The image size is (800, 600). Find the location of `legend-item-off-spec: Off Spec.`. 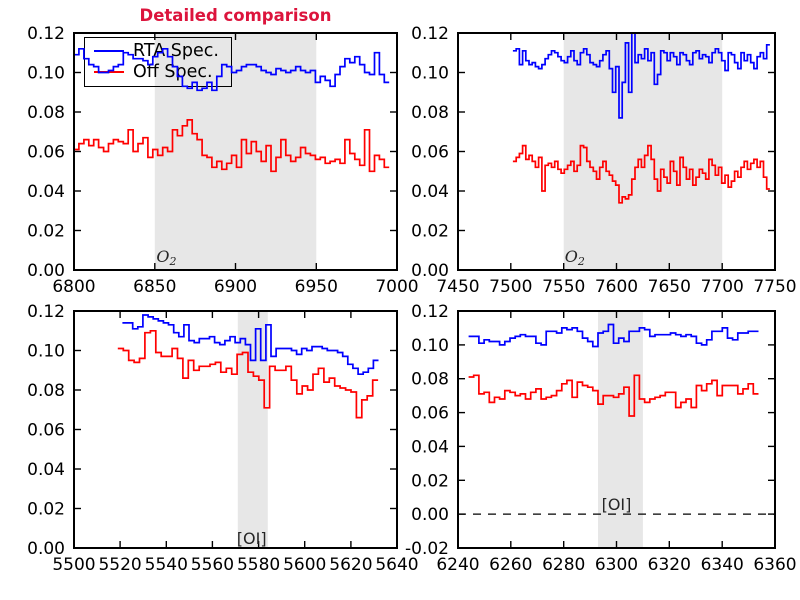

legend-item-off-spec: Off Spec. is located at coordinates (156, 72).